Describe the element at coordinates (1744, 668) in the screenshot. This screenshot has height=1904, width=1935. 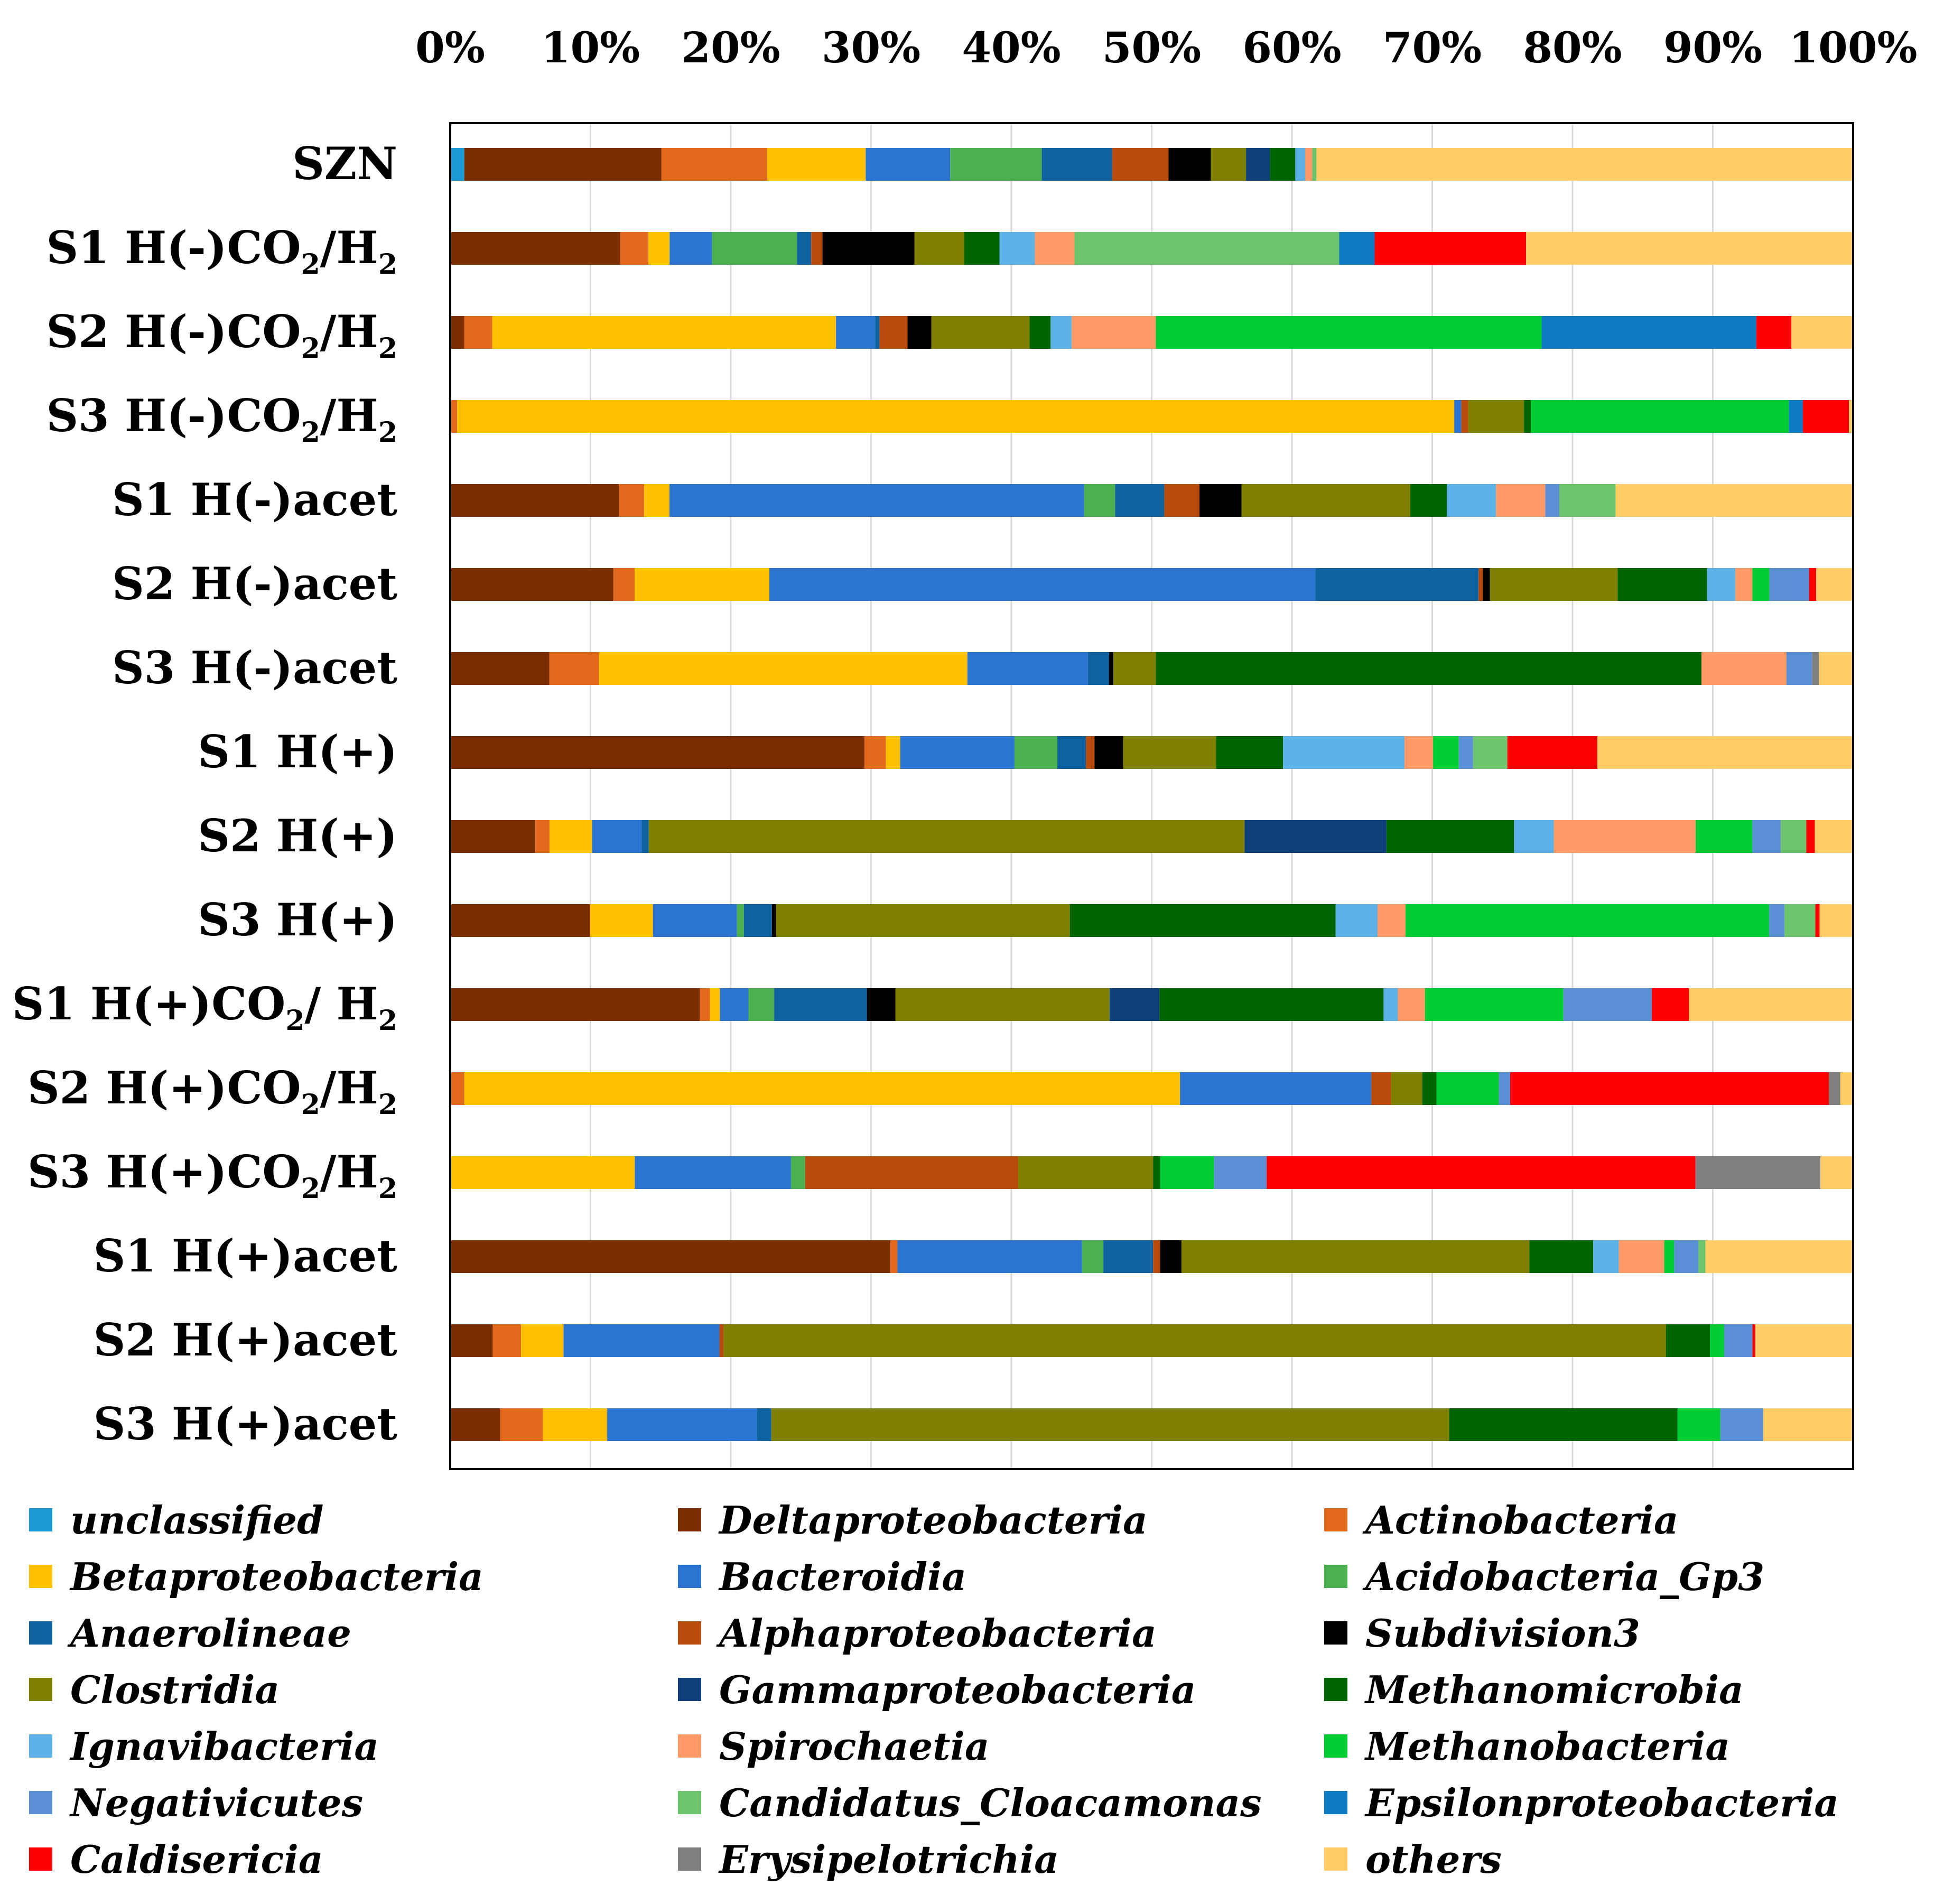
I see `bar-segment-spirochaetia` at that location.